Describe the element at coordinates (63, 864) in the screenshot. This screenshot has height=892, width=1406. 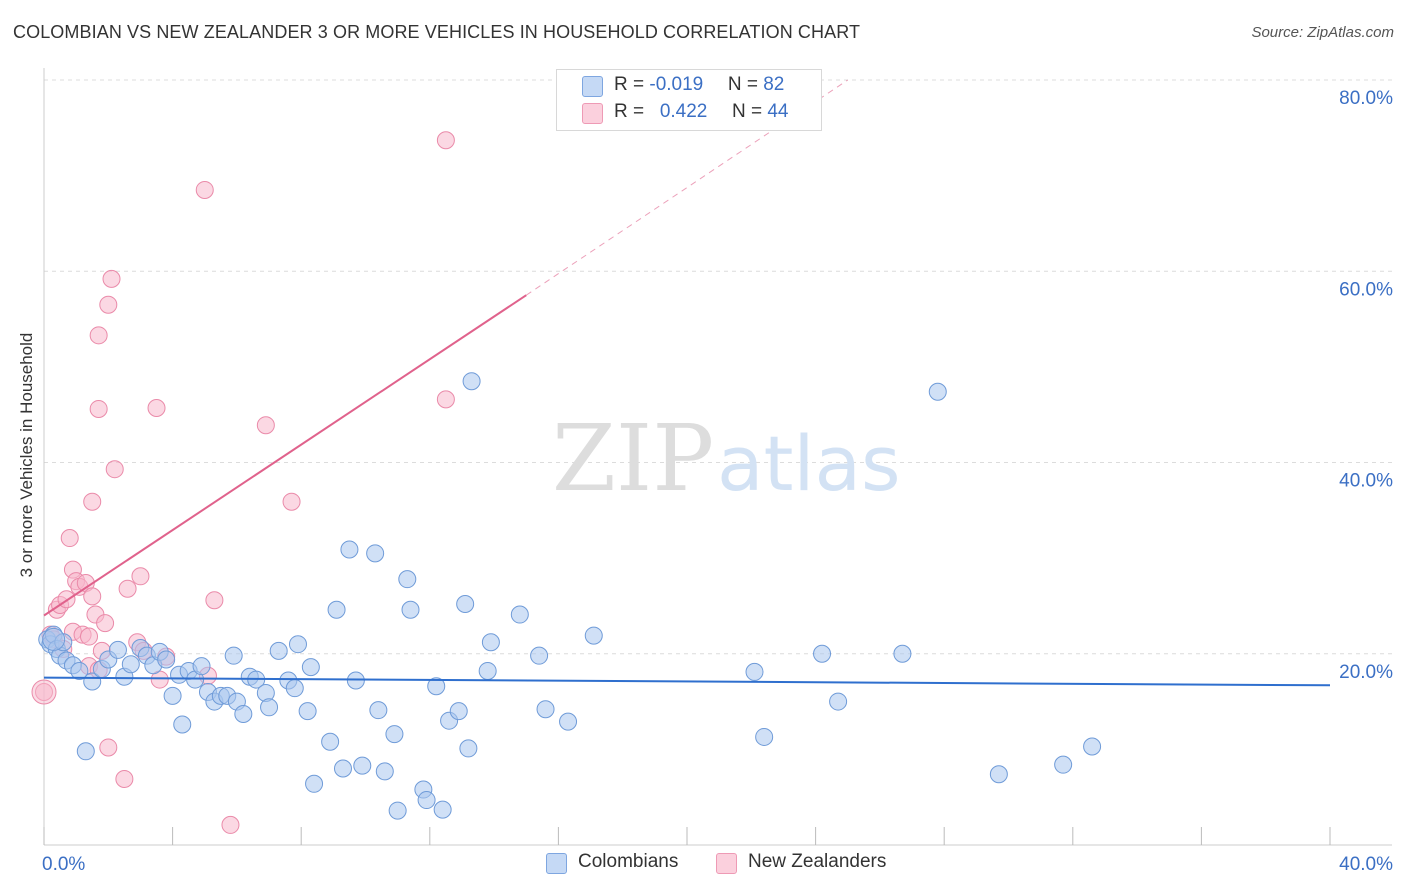
I see `x-tick-label-0: 0.0%` at that location.